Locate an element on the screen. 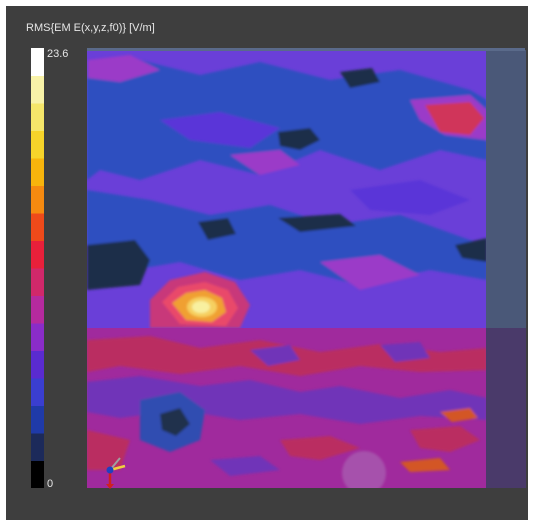 This screenshot has width=536, height=527. colorbar is located at coordinates (37, 268).